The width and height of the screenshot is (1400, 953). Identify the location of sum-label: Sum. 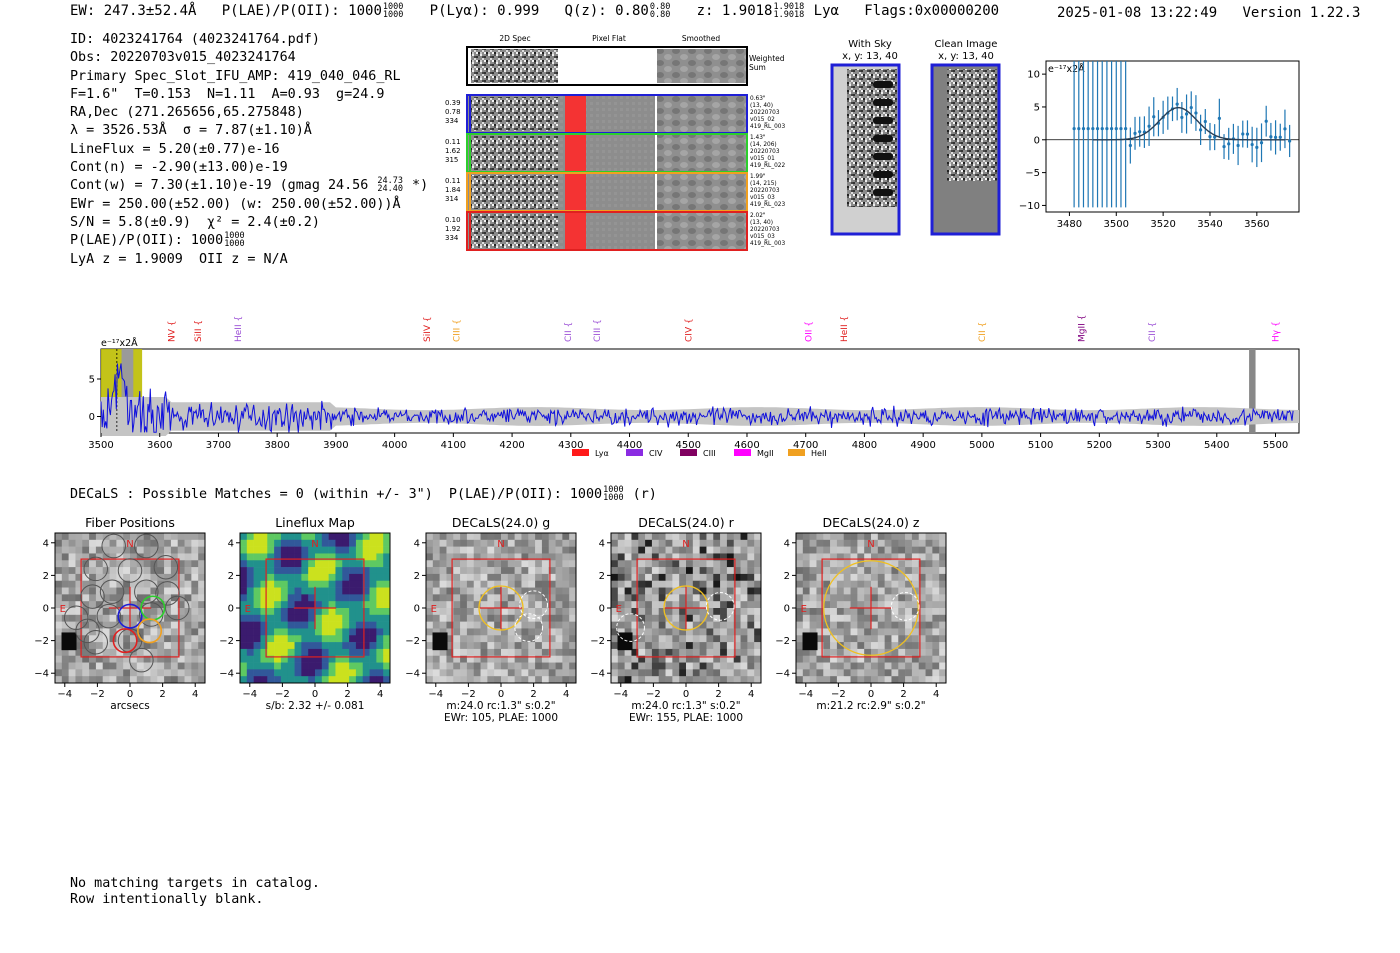
(757, 67).